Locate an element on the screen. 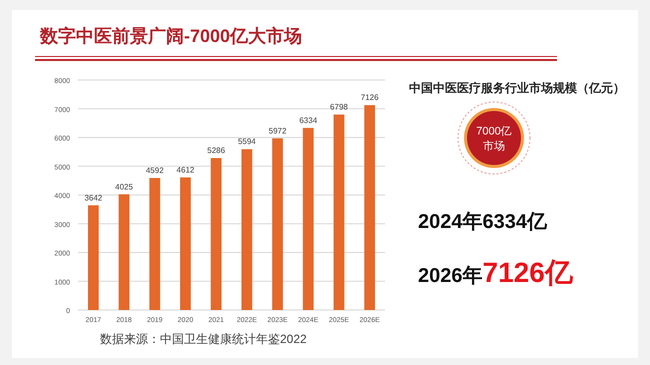 Image resolution: width=650 pixels, height=365 pixels. data-label: 6334 is located at coordinates (308, 120).